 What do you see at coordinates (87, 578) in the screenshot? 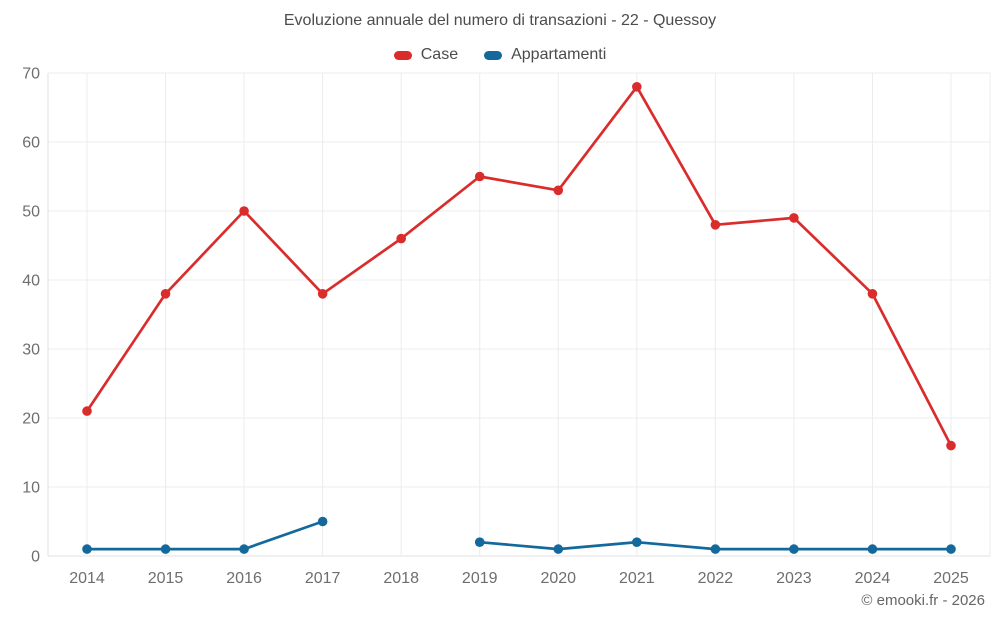
I see `x-axis-tick-label: 2014` at bounding box center [87, 578].